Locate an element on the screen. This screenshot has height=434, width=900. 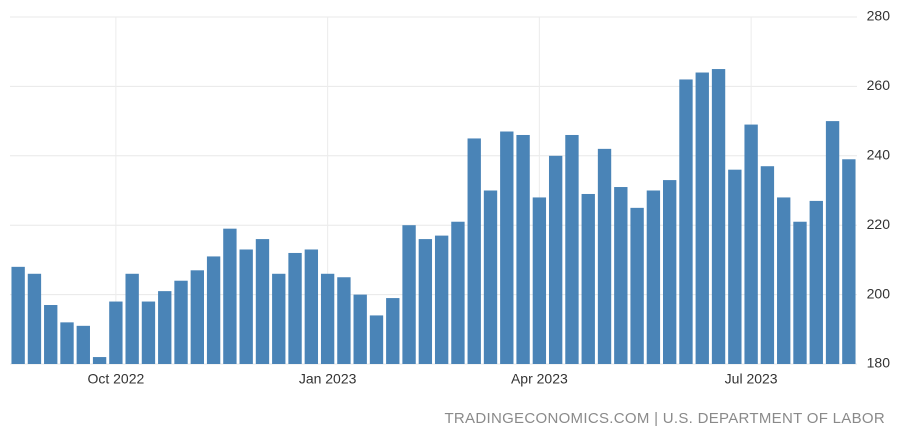
y-tick-label: 260 is located at coordinates (879, 85).